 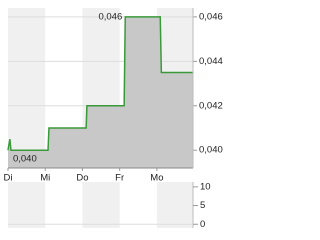 What do you see at coordinates (211, 150) in the screenshot?
I see `y-tick-label: 0,040` at bounding box center [211, 150].